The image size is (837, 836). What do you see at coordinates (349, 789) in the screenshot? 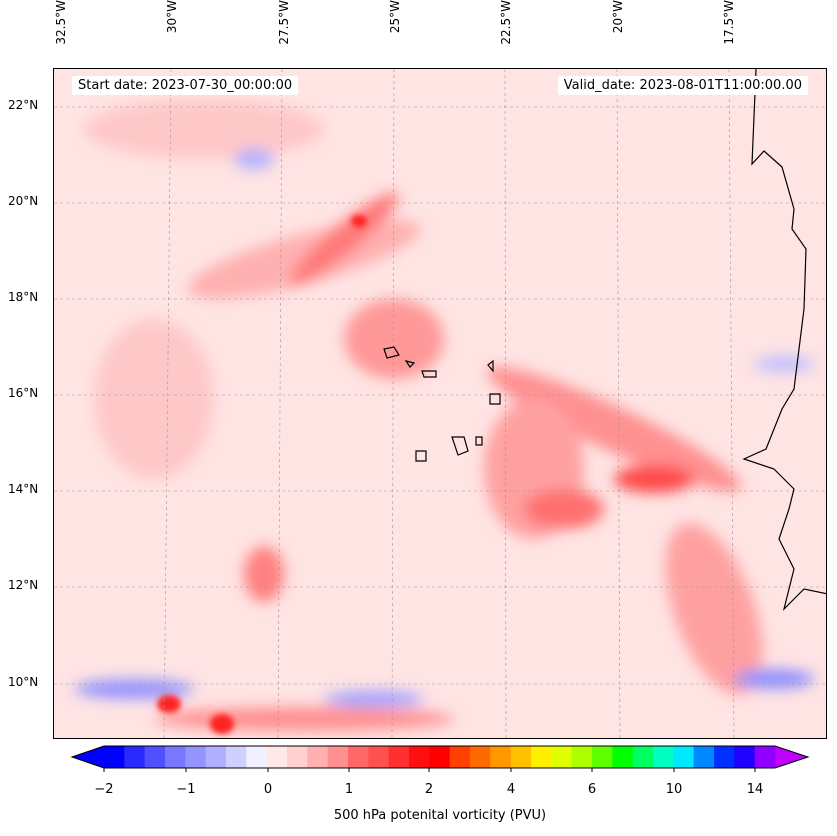
I see `colorbar-tick: 1` at bounding box center [349, 789].